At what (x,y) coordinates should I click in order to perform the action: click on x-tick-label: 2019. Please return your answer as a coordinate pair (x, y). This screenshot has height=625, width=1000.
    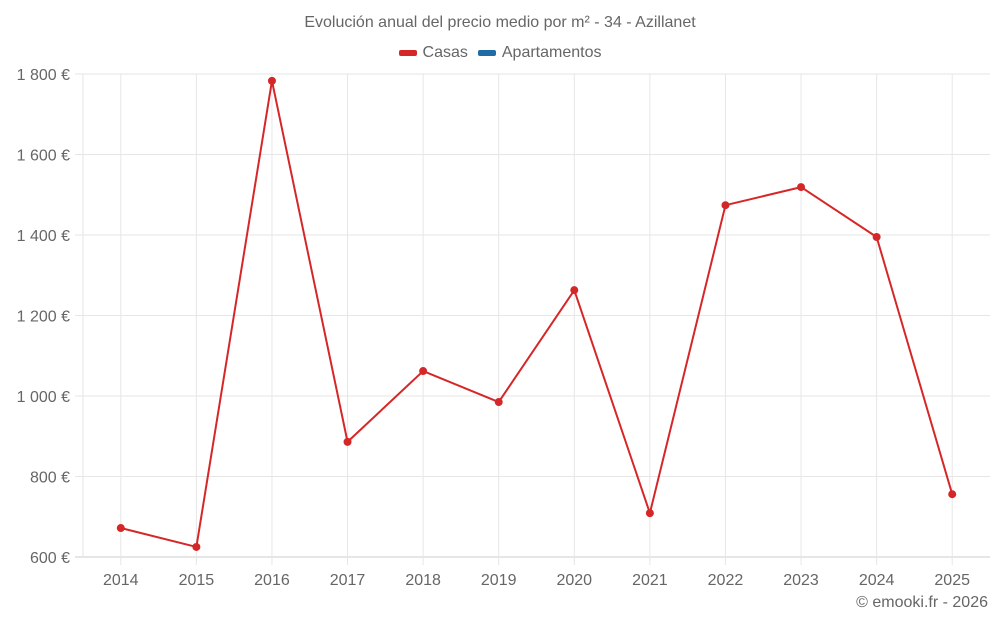
    Looking at the image, I should click on (499, 580).